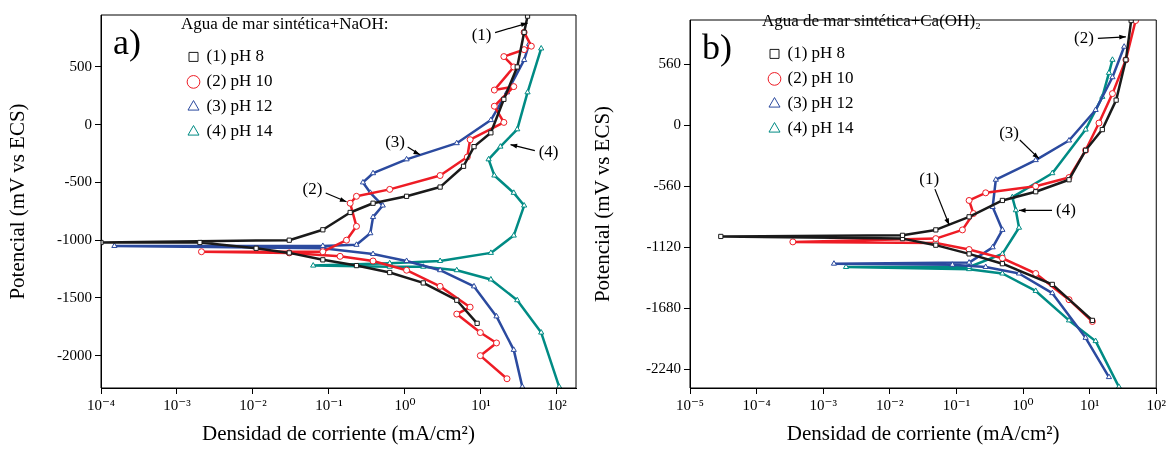 Image resolution: width=1169 pixels, height=451 pixels. What do you see at coordinates (669, 63) in the screenshot?
I see `y-tick-label: 560` at bounding box center [669, 63].